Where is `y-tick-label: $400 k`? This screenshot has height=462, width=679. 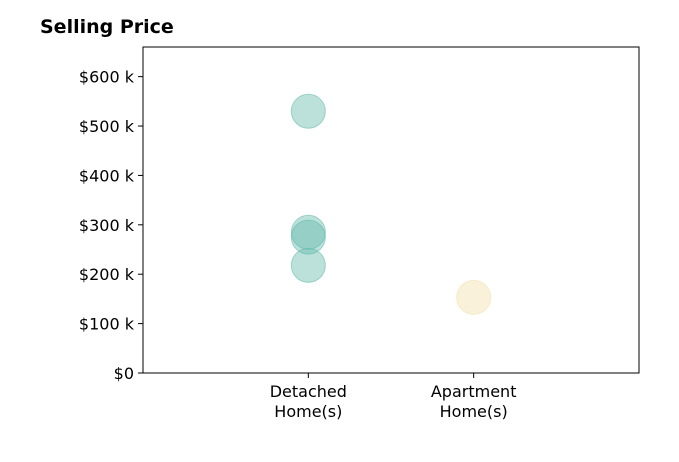
y-tick-label: $400 k is located at coordinates (107, 175).